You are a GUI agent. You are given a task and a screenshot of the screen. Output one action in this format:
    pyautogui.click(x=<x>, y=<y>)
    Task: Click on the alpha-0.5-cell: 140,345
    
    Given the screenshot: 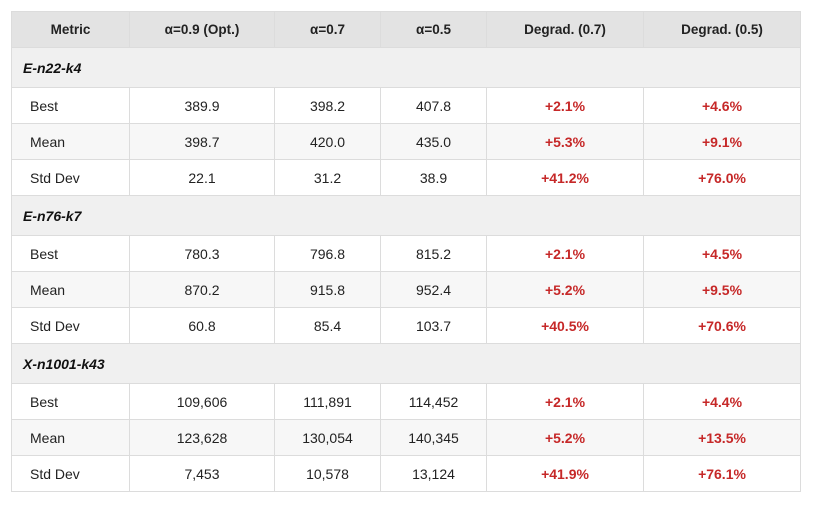 What is the action you would take?
    pyautogui.click(x=433, y=437)
    